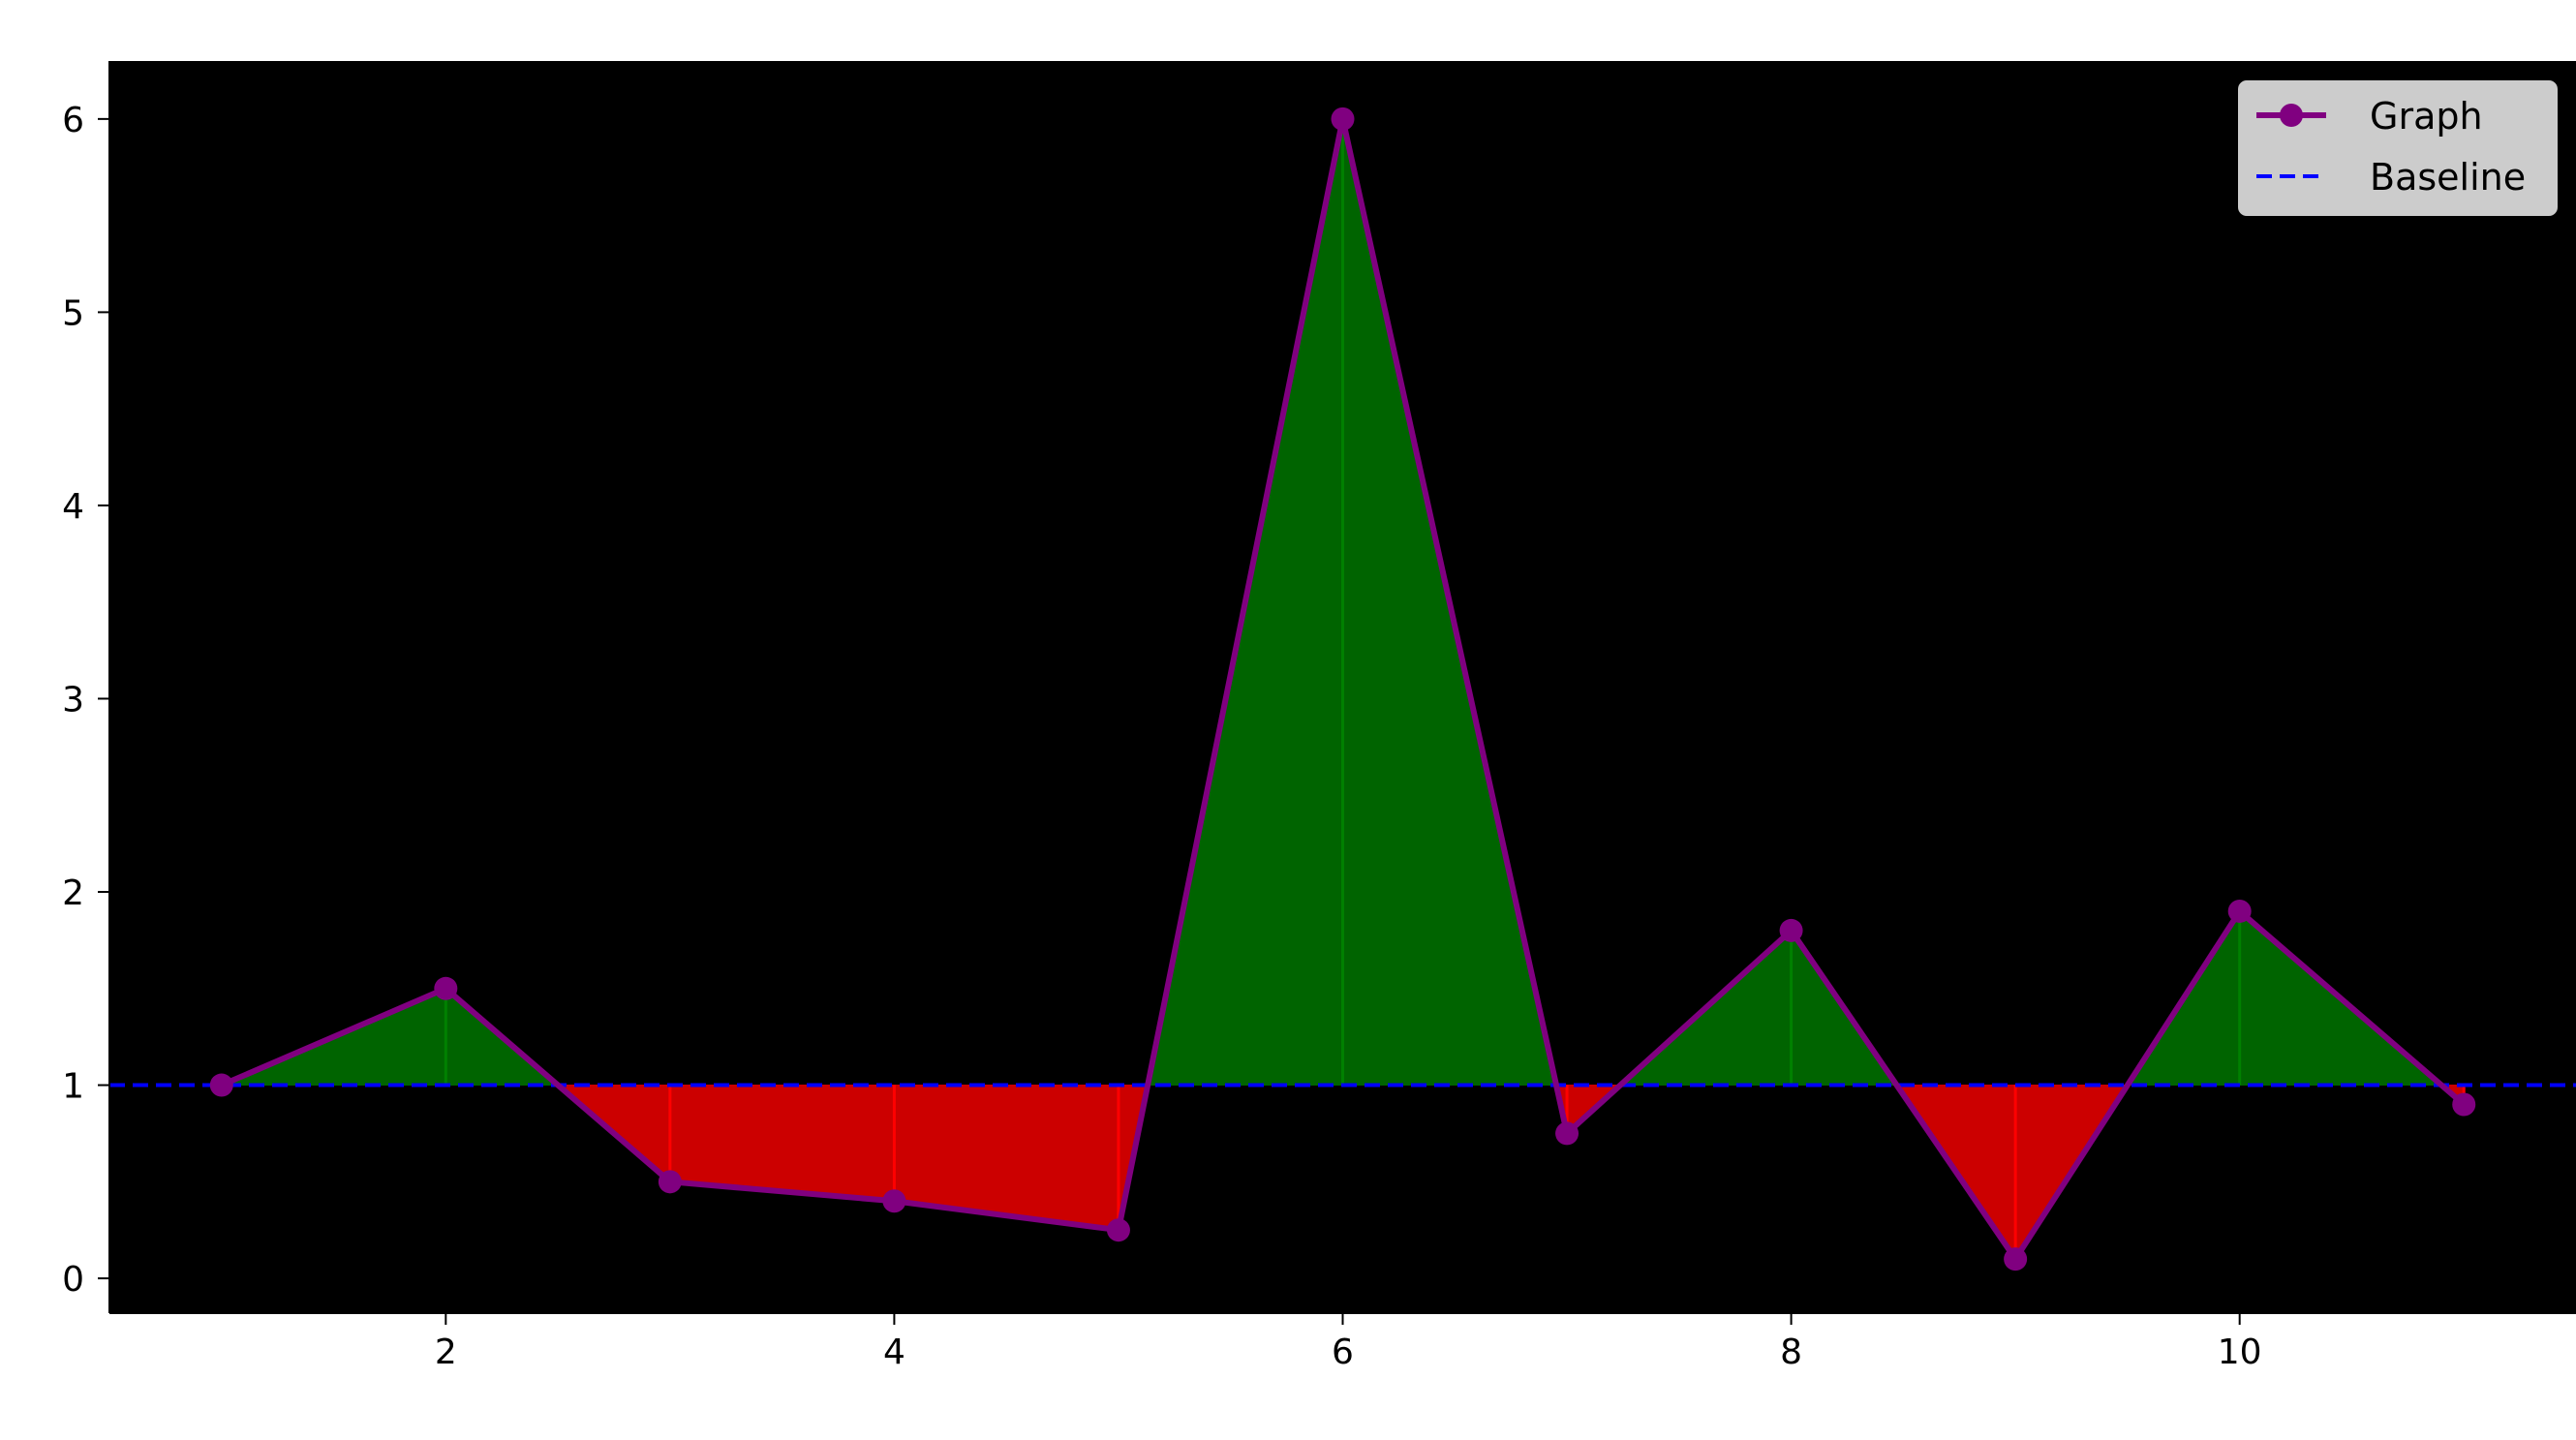 The height and width of the screenshot is (1440, 2576). I want to click on y-tick-label-5: 5, so click(73, 313).